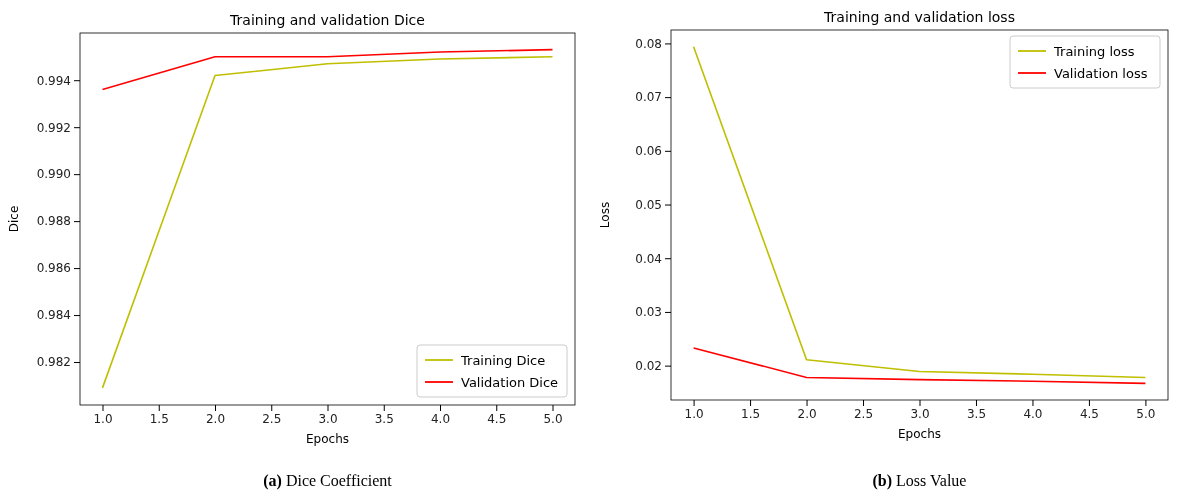 The width and height of the screenshot is (1178, 495). What do you see at coordinates (53, 127) in the screenshot?
I see `y-tick-label: 0.992` at bounding box center [53, 127].